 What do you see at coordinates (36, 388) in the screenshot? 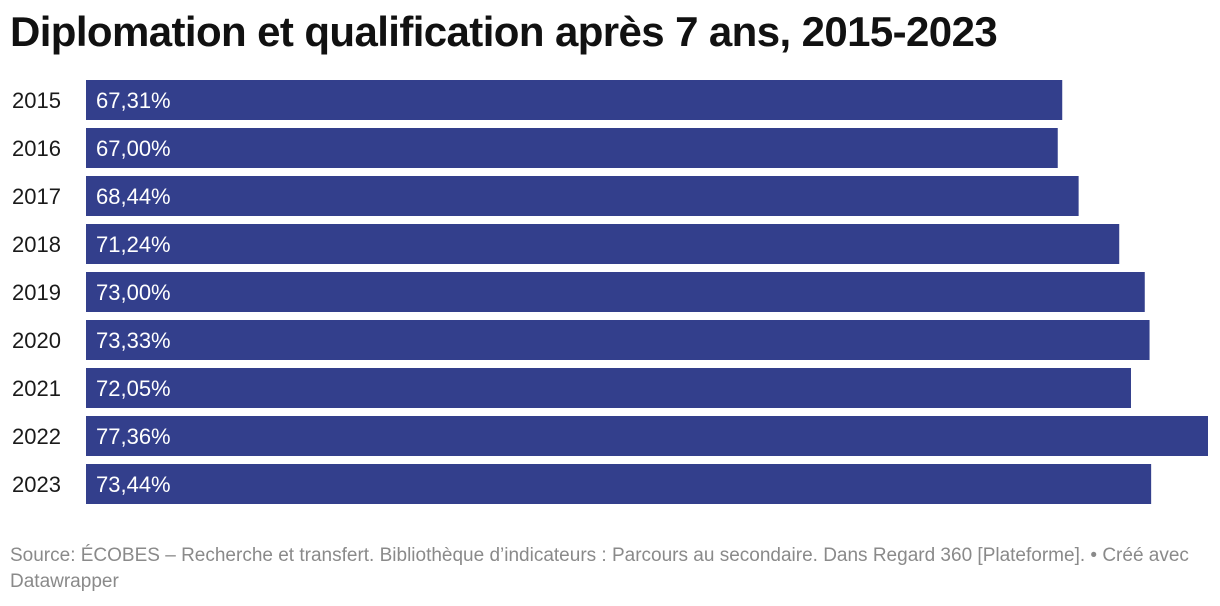
I see `category-label: 2021` at bounding box center [36, 388].